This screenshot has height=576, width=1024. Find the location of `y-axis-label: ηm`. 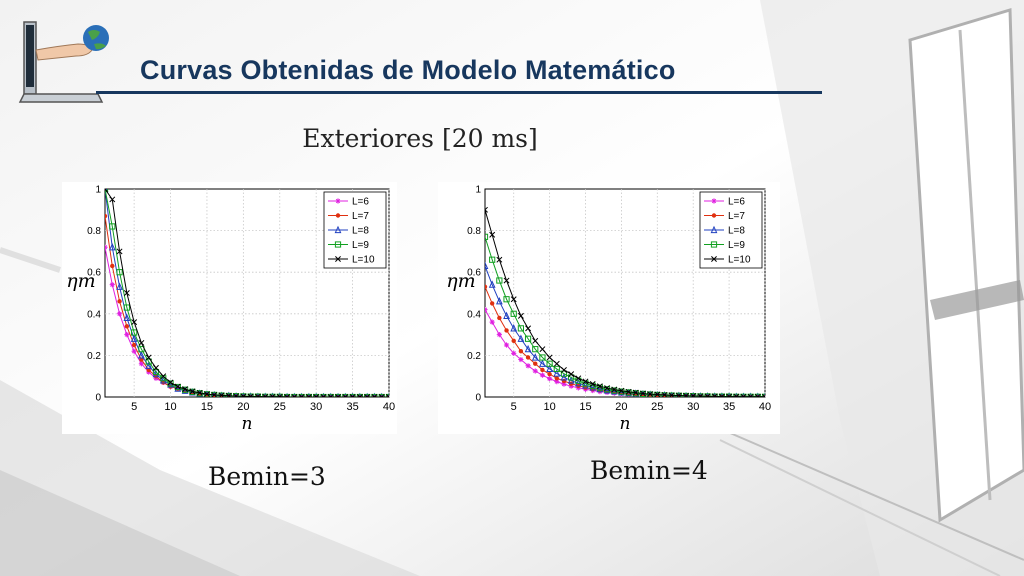

y-axis-label: ηm is located at coordinates (80, 281).